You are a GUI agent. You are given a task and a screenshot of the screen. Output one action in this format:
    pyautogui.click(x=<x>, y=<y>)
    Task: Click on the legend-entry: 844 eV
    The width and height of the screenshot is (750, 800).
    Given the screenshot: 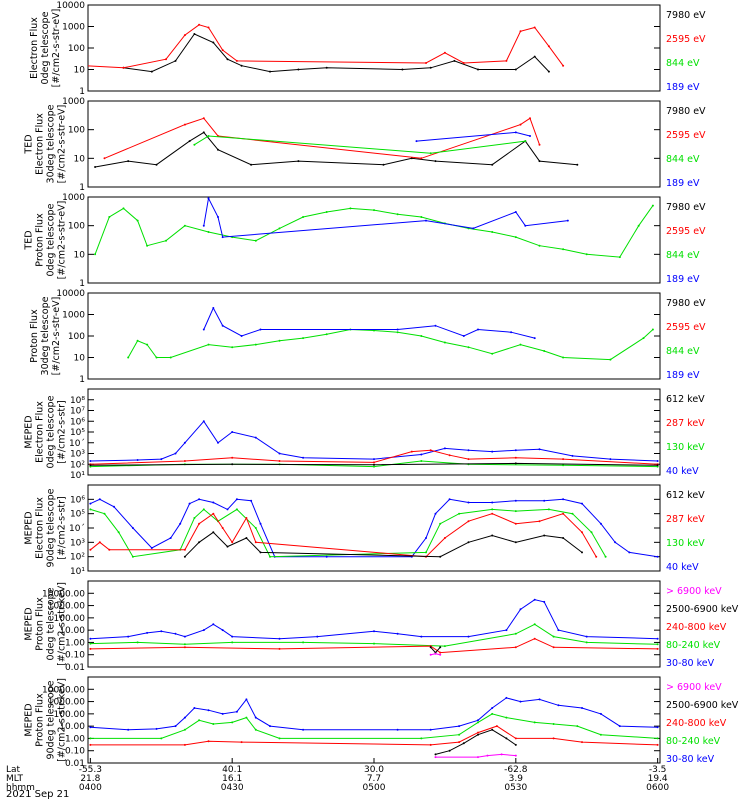 What is the action you would take?
    pyautogui.click(x=683, y=255)
    